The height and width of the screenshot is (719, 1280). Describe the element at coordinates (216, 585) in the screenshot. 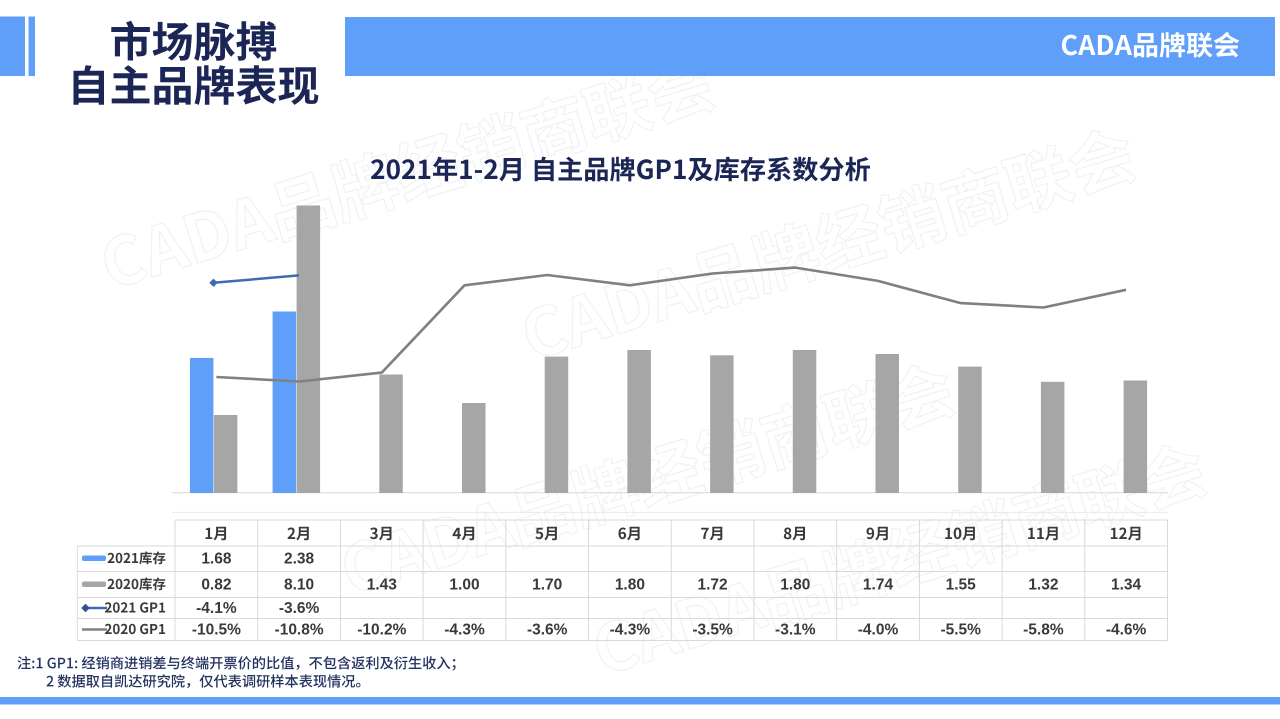

I see `svg-text: 0.82` at that location.